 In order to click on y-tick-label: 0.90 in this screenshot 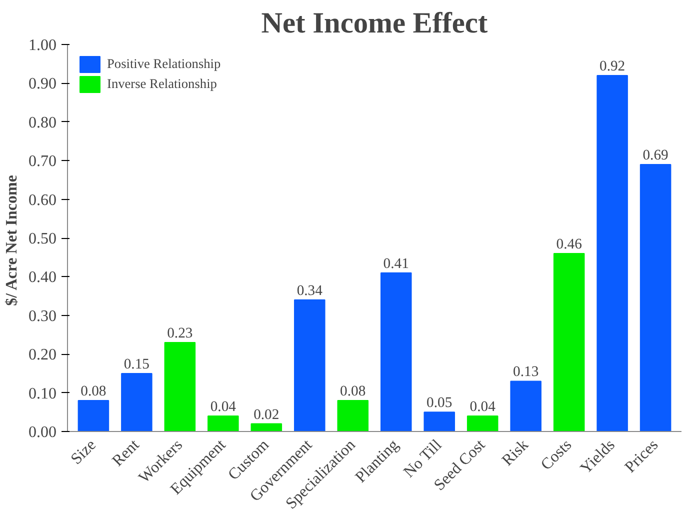, I will do `click(42, 84)`.